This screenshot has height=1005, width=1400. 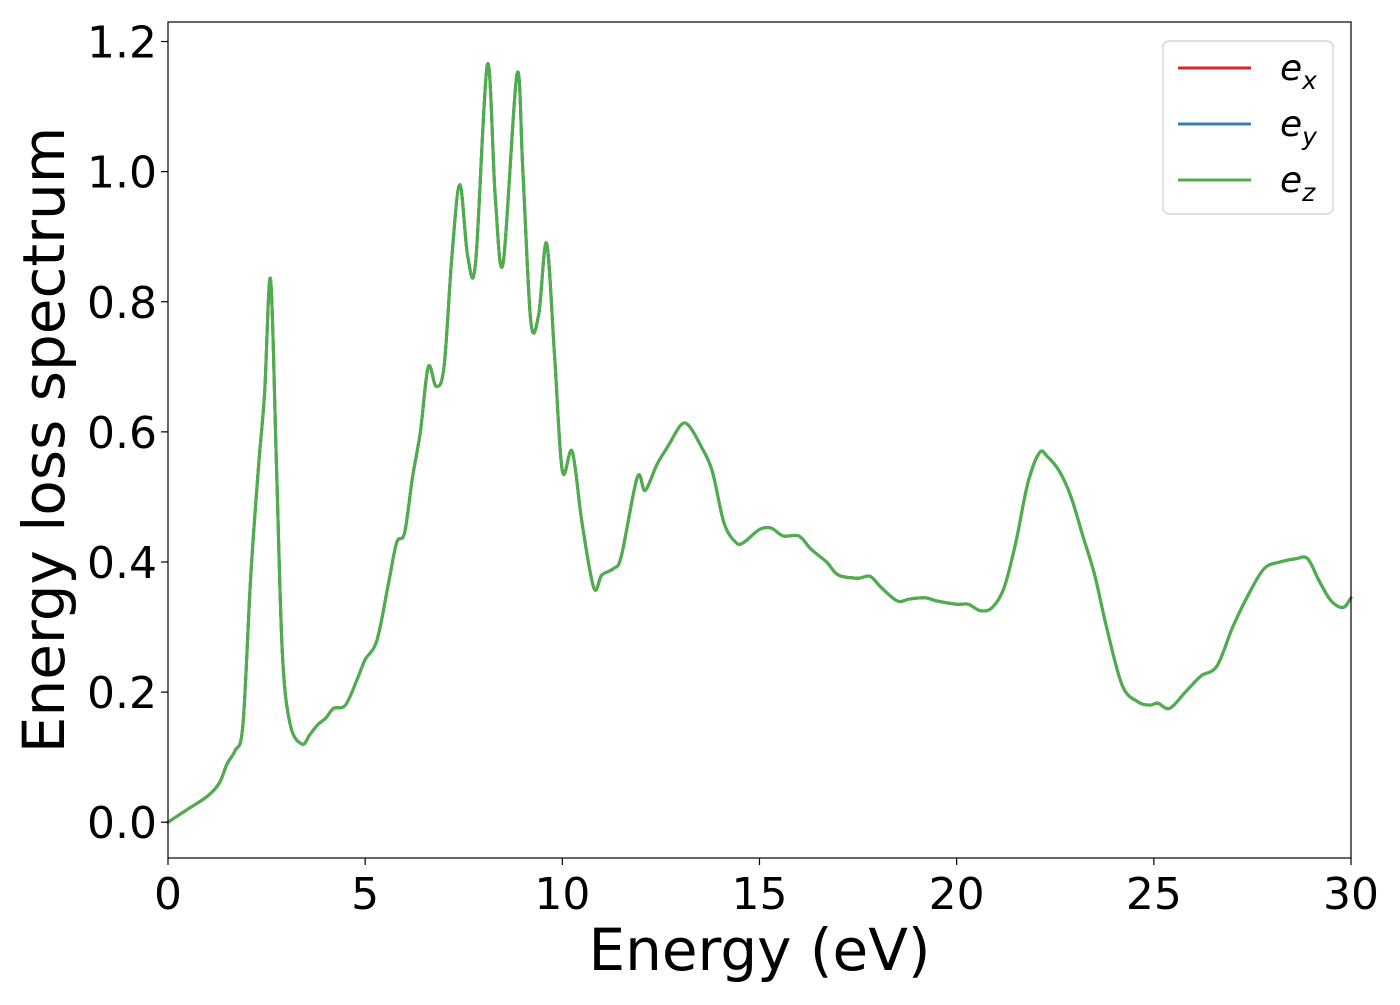 I want to click on y-tick-label: 0.2, so click(x=122, y=693).